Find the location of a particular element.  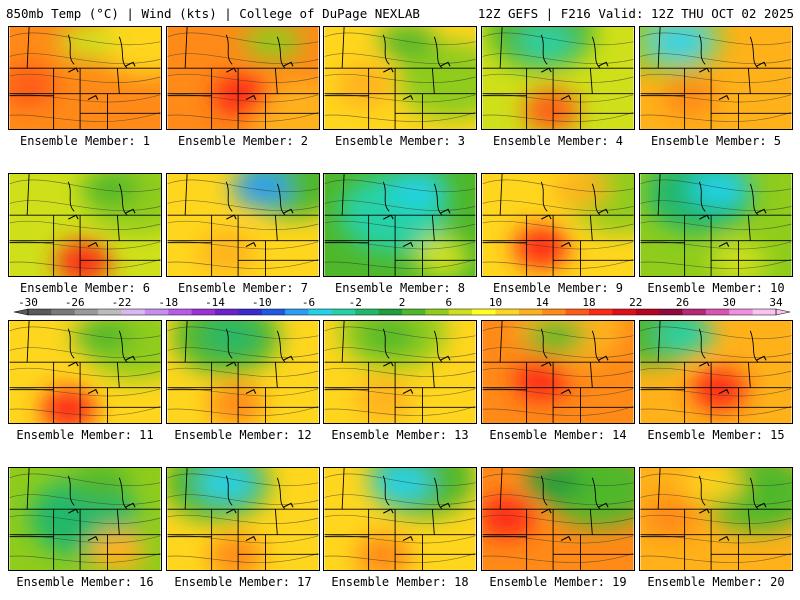

ensemble-member-label: Ensemble Member: 1 is located at coordinates (85, 141).